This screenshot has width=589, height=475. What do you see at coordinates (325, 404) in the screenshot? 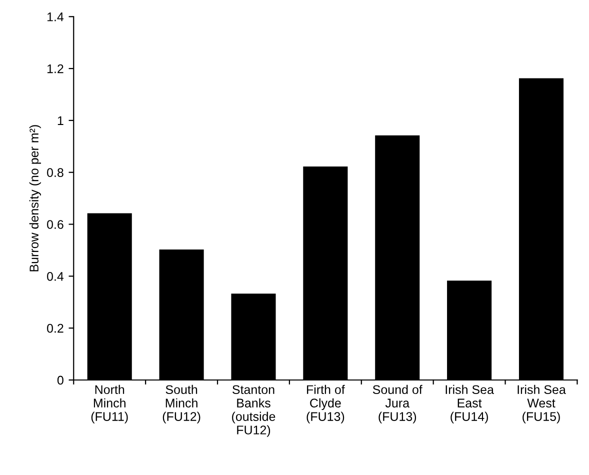
I see `x-tick-label: Firth of Clyde (FU13)` at bounding box center [325, 404].